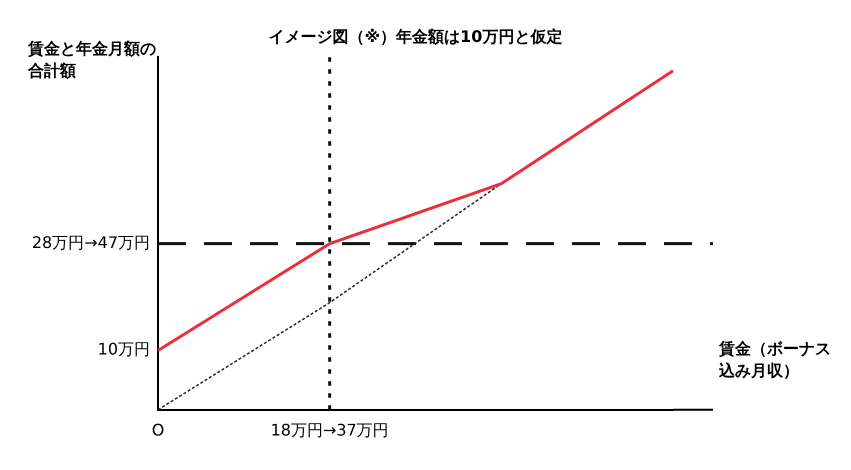 The height and width of the screenshot is (470, 851). Describe the element at coordinates (91, 242) in the screenshot. I see `ref-line-label: 28万円→47万円` at that location.